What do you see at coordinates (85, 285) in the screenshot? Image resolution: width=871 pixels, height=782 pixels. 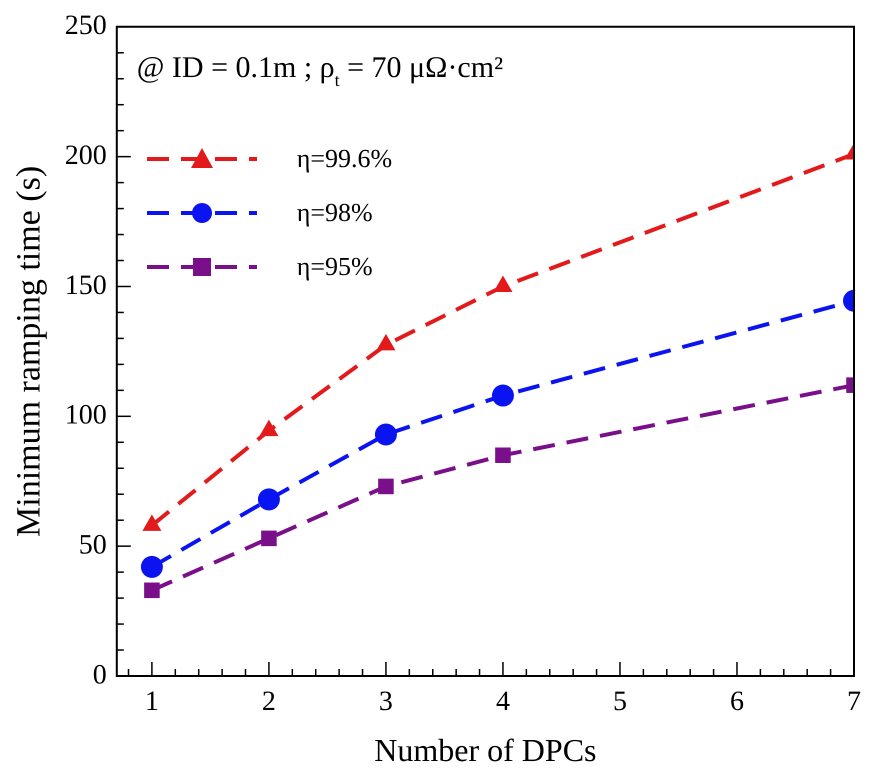 I see `y-tick-label: 150` at bounding box center [85, 285].